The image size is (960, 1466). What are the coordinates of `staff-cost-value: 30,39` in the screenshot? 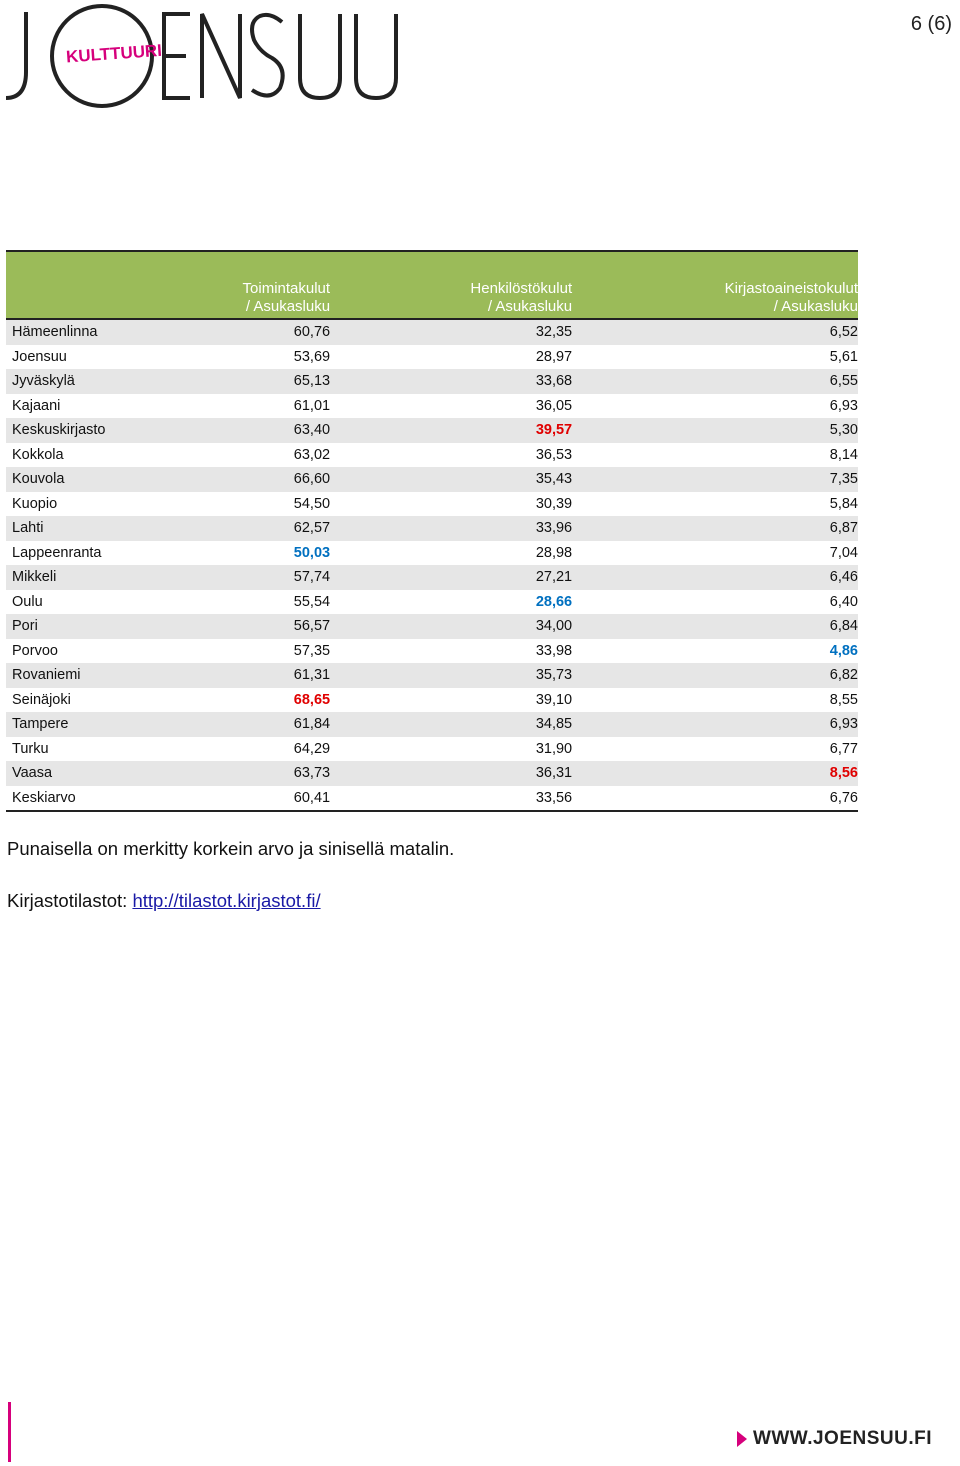 It's located at (554, 503).